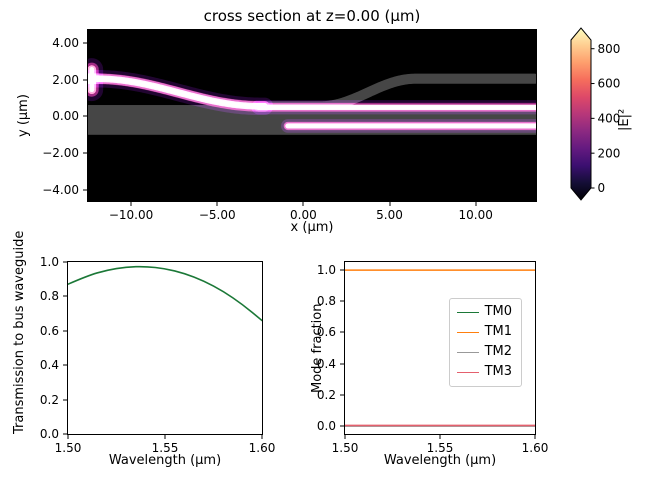  What do you see at coordinates (498, 371) in the screenshot?
I see `legend-label-tm3: TM3` at bounding box center [498, 371].